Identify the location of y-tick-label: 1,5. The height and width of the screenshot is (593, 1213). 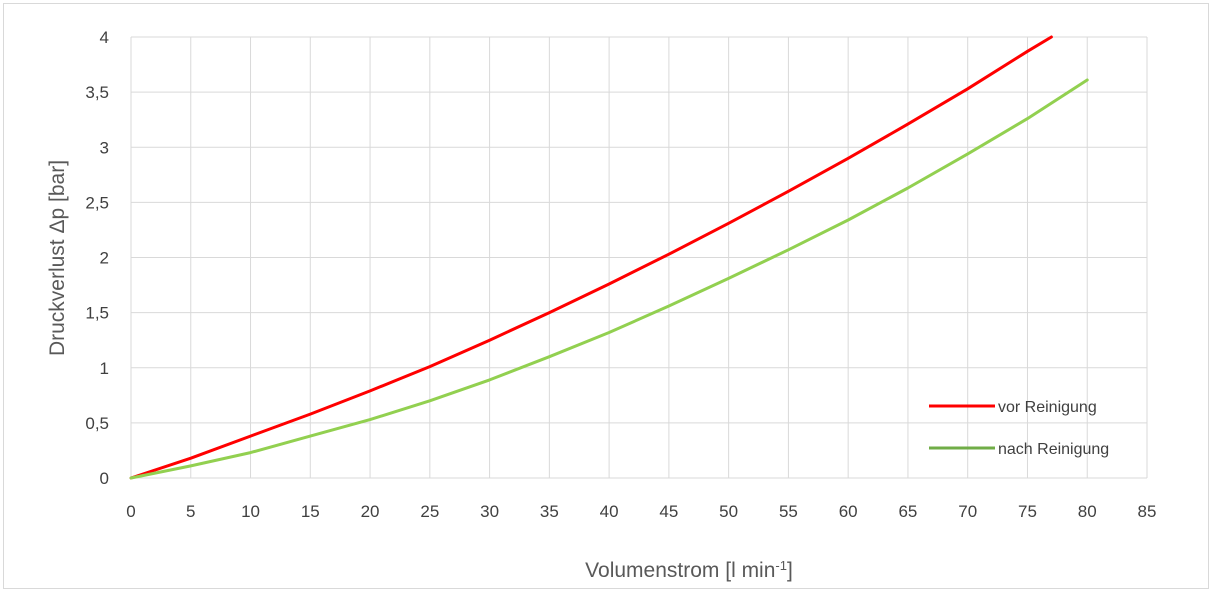
(97, 313).